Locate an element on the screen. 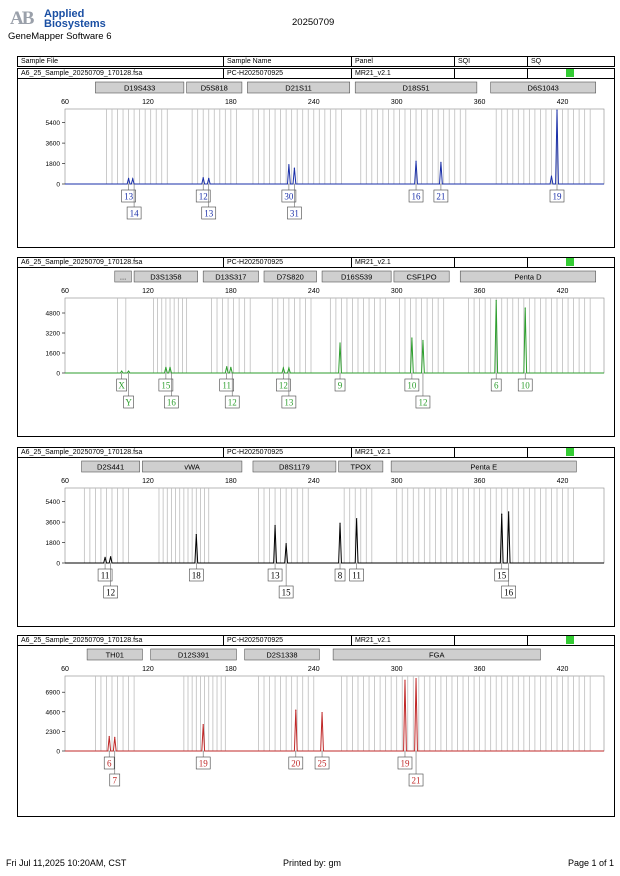 Image resolution: width=620 pixels, height=876 pixels. locus-label: D2S1338 is located at coordinates (281, 655).